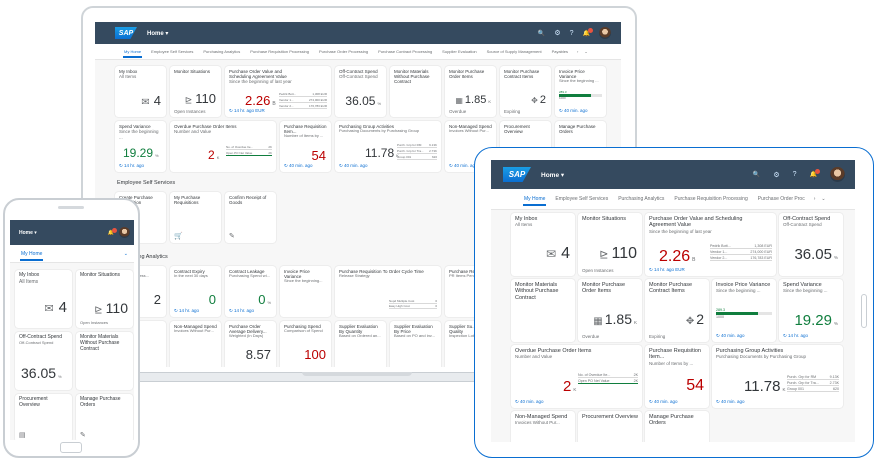 Image resolution: width=875 pixels, height=460 pixels. I want to click on phone-home-button, so click(71, 447).